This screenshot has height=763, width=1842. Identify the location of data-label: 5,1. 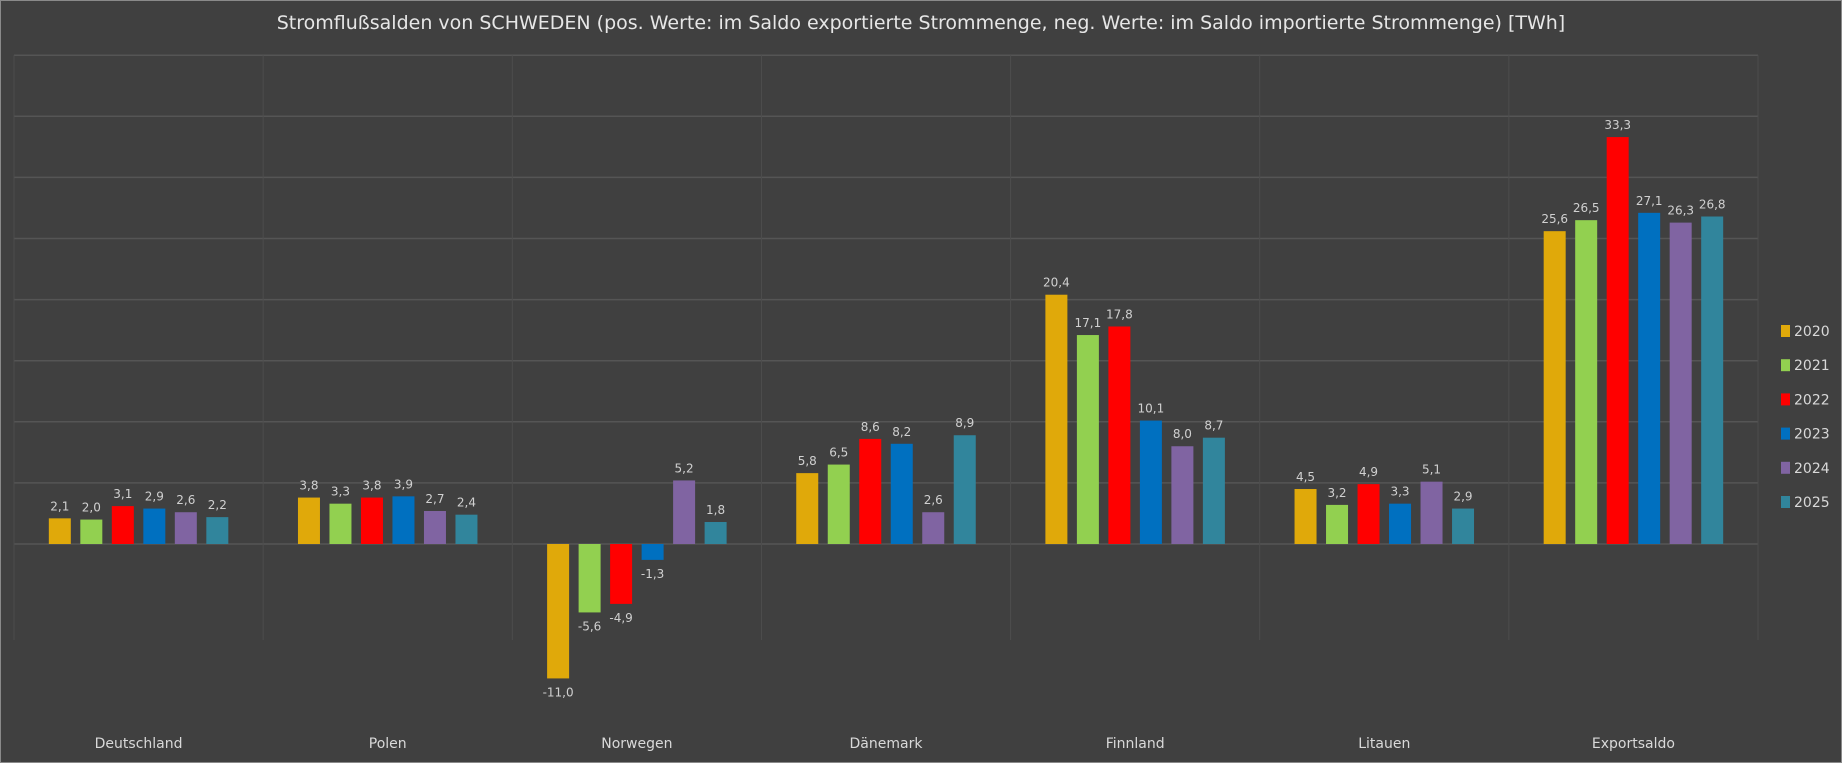
(1431, 470).